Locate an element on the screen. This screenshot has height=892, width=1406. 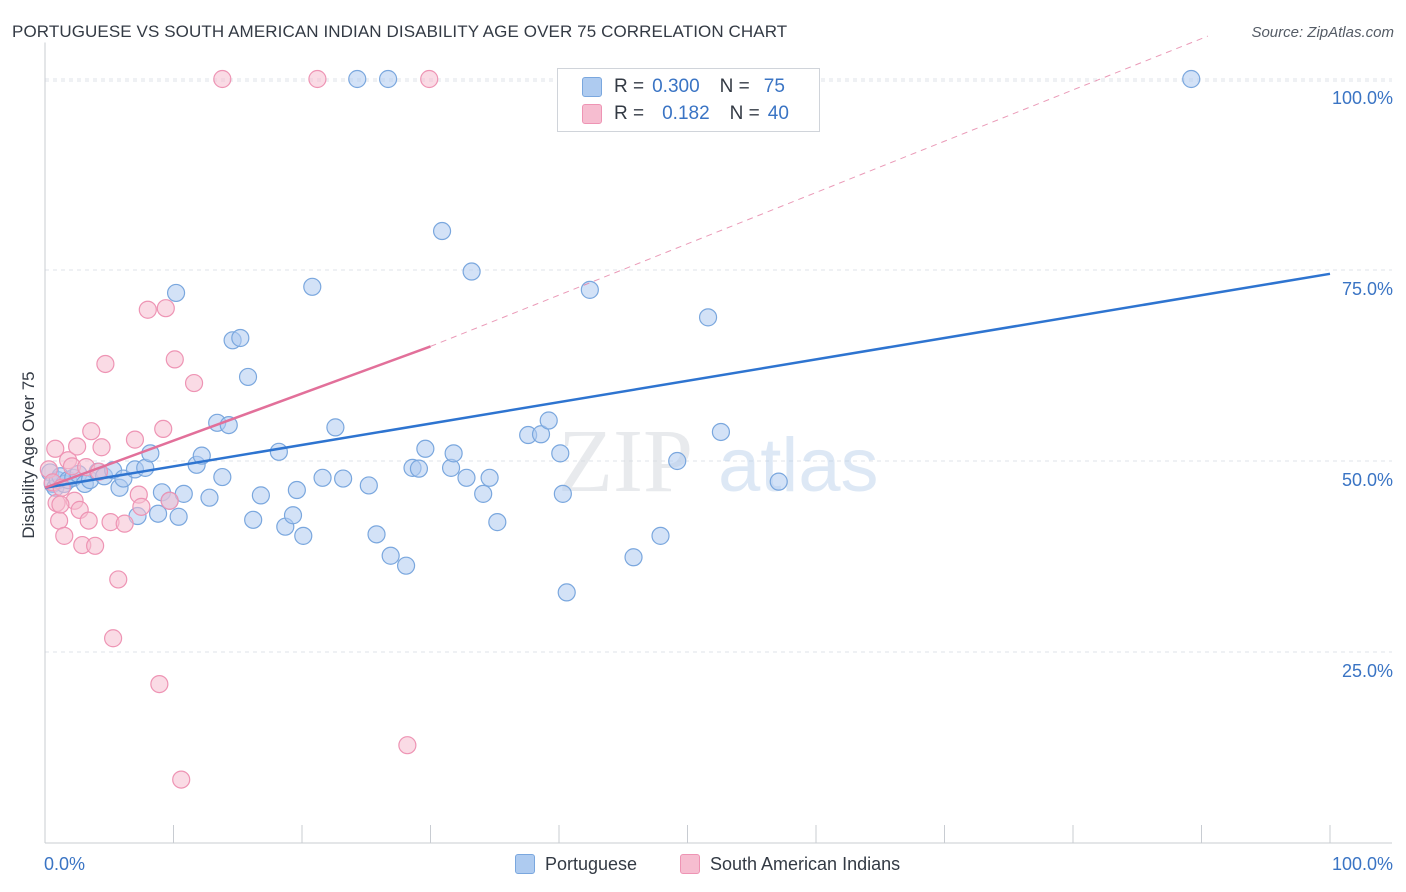
y-tick-label: 50.0% is located at coordinates (1367, 480).